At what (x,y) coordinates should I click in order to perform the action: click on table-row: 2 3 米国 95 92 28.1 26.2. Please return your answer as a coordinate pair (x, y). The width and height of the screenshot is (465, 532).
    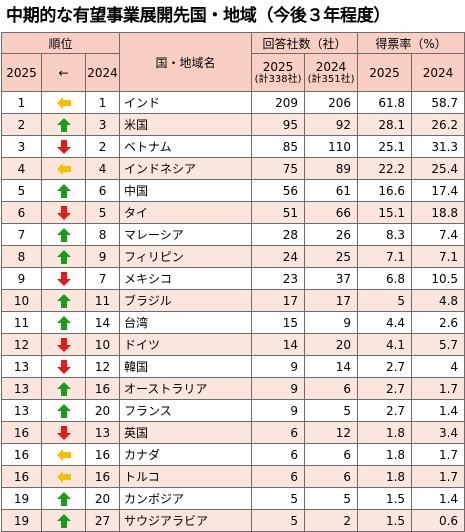
    Looking at the image, I should click on (233, 124).